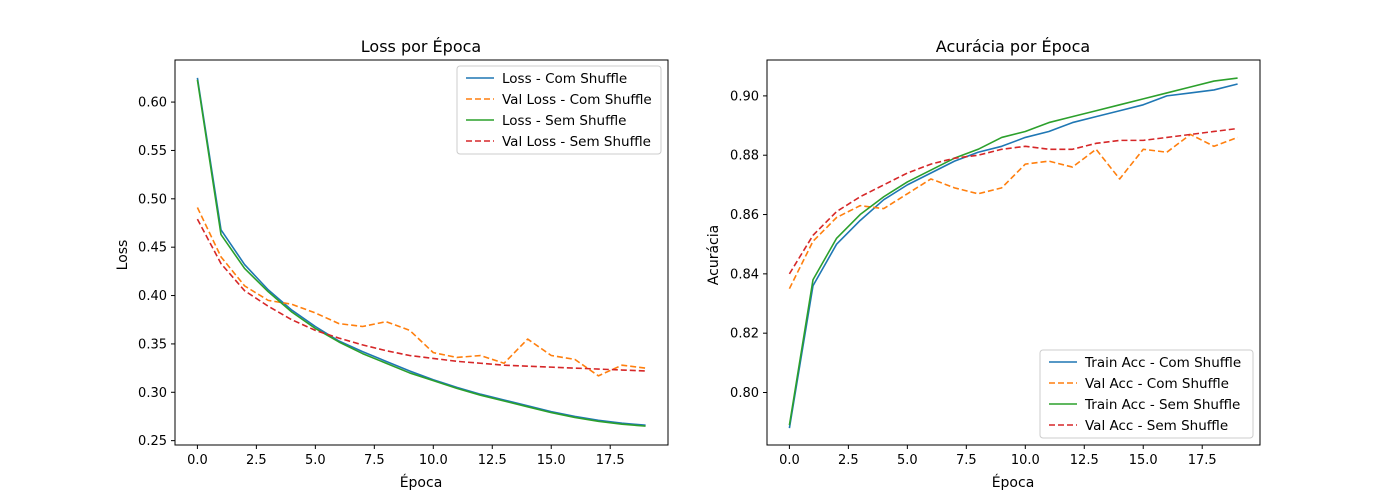 Image resolution: width=1400 pixels, height=500 pixels. What do you see at coordinates (610, 460) in the screenshot?
I see `loss-chart-xtick-label: 17.5` at bounding box center [610, 460].